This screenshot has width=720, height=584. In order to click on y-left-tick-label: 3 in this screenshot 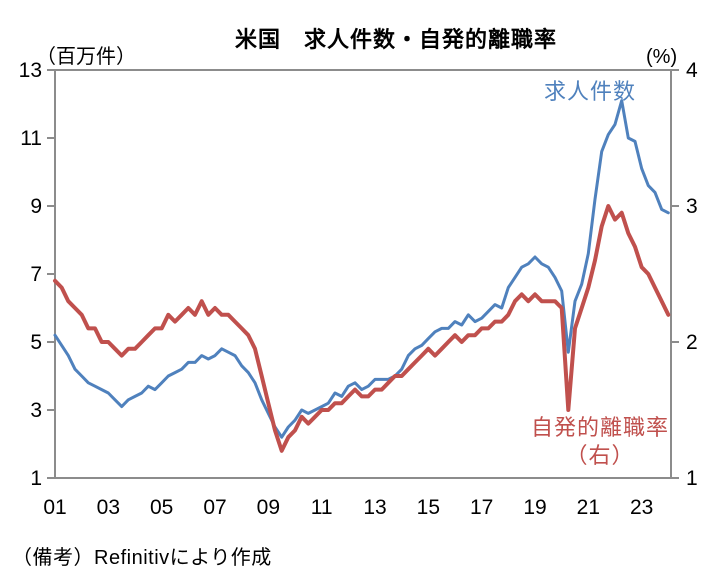, I will do `click(36, 410)`.